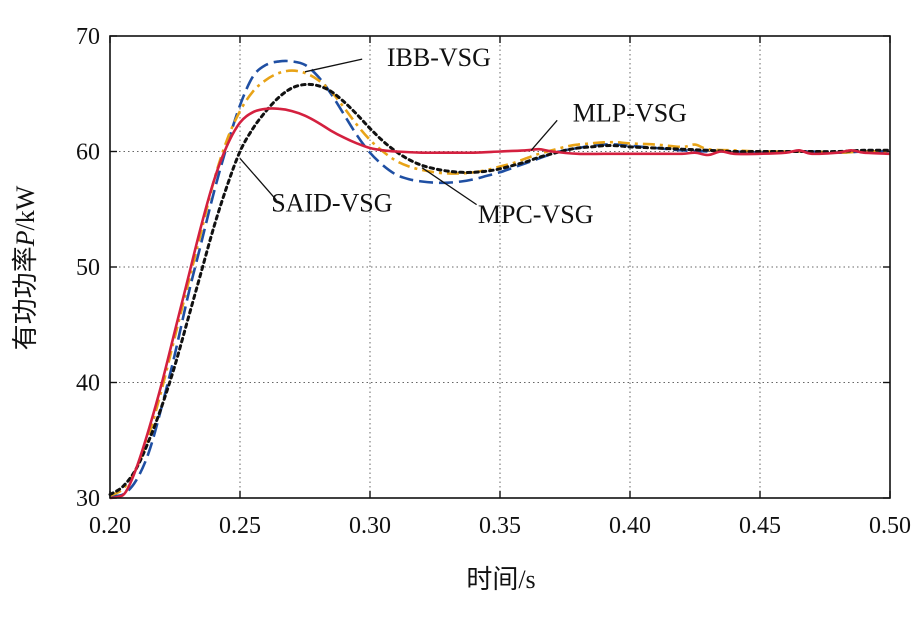 This screenshot has height=617, width=919. I want to click on y-axis-title-unit: /kW, so click(25, 207).